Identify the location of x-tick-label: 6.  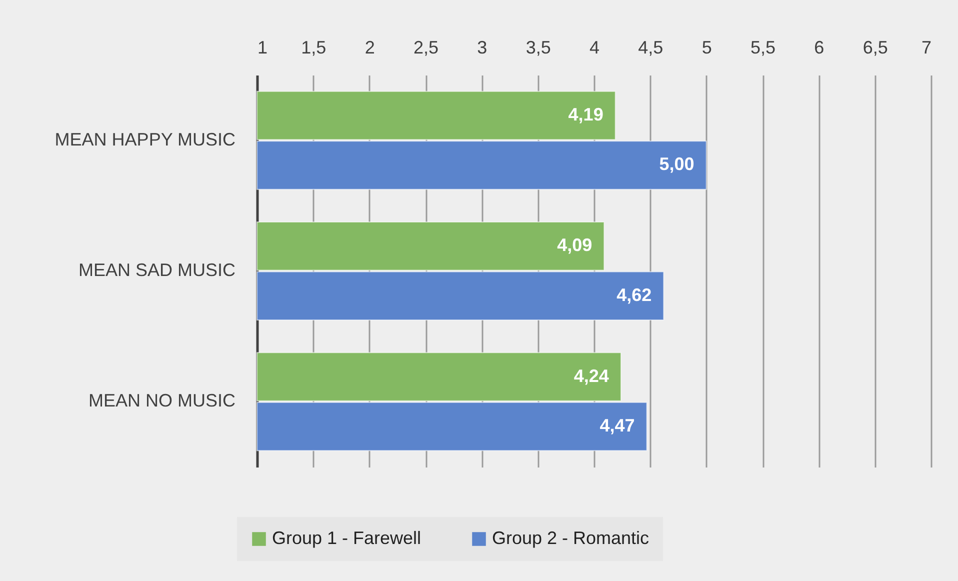
(819, 48).